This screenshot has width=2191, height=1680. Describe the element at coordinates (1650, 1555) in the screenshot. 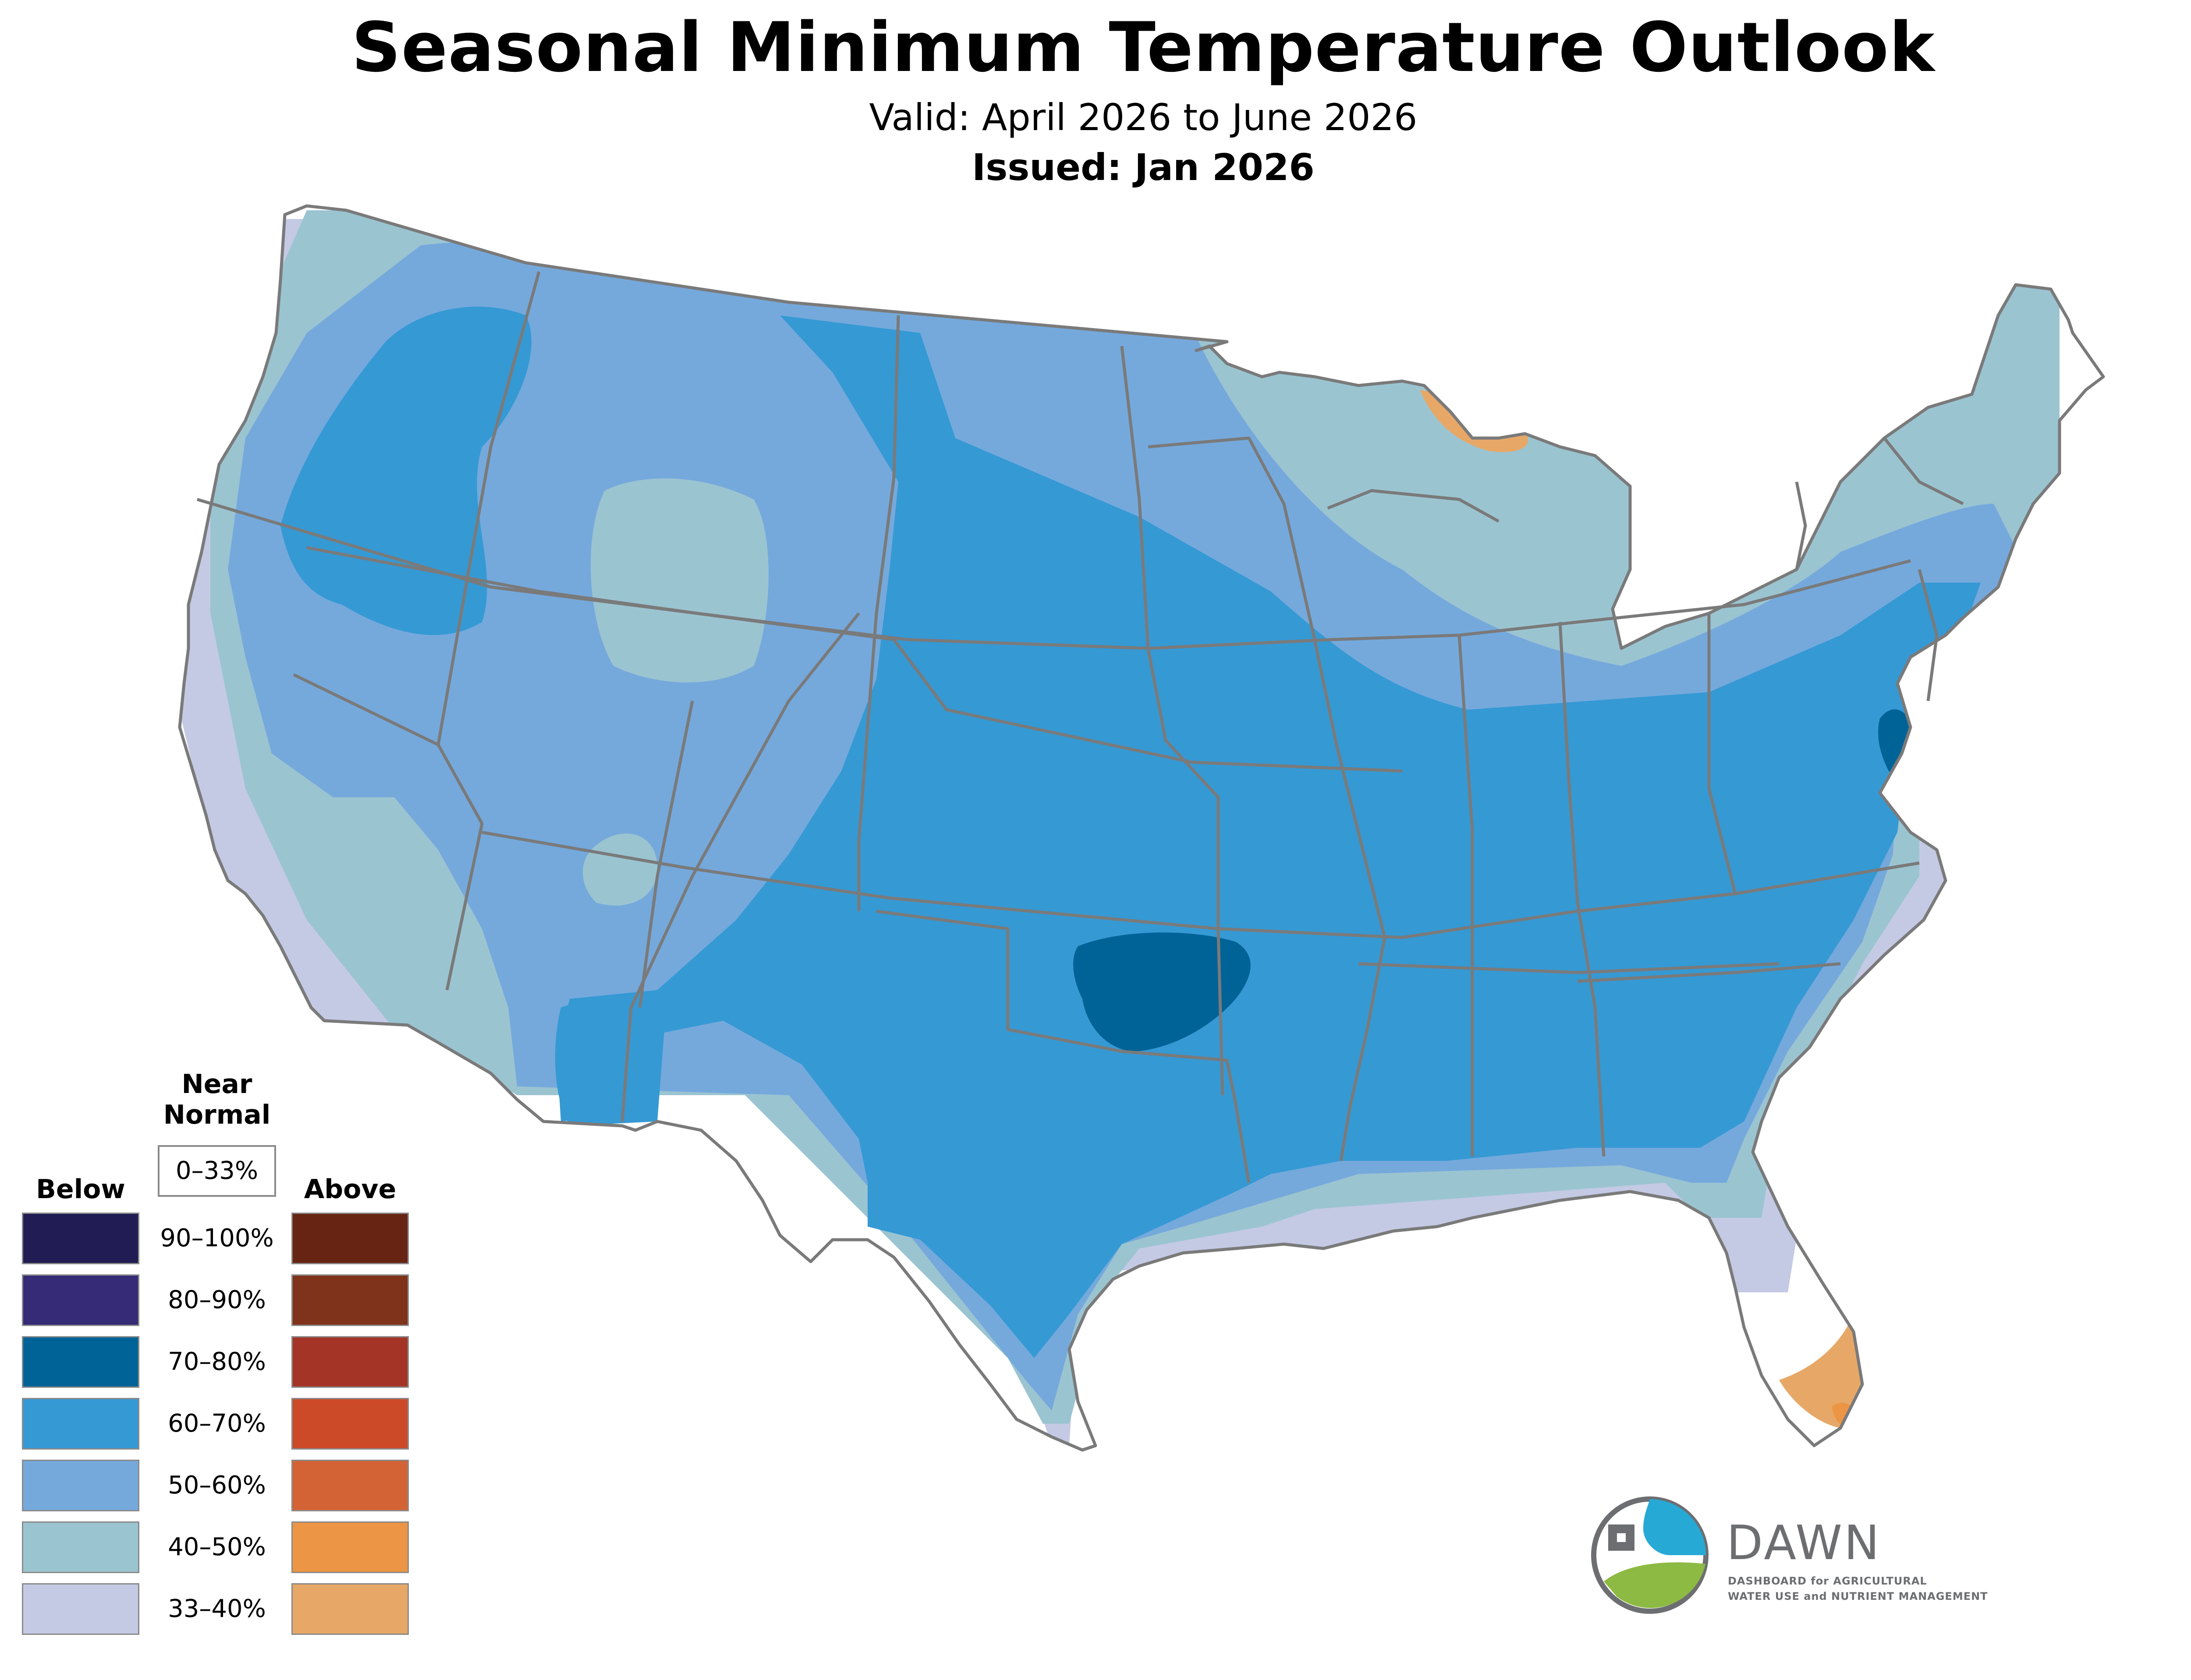

I see `dawn-emblem-icon` at that location.